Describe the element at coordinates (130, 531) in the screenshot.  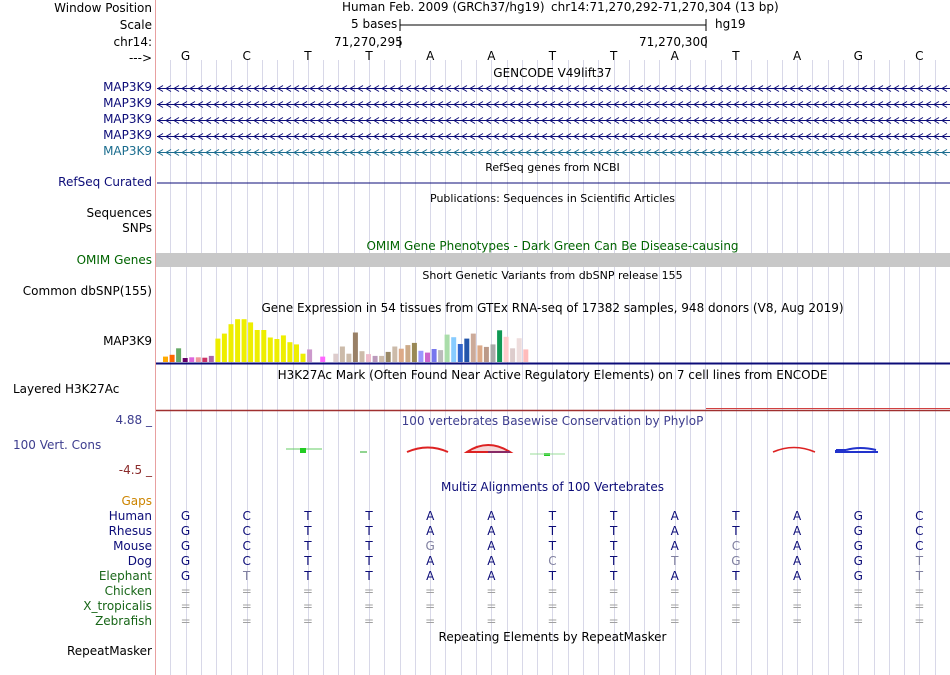
I see `multiz-species-label: Rhesus` at that location.